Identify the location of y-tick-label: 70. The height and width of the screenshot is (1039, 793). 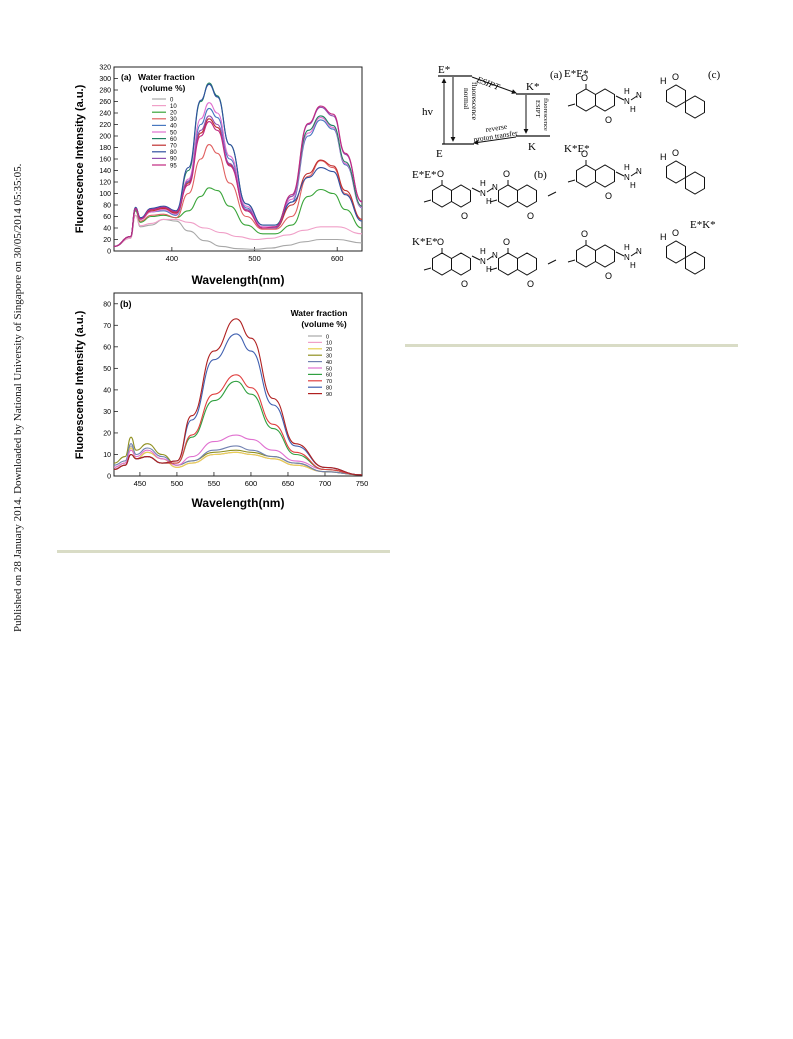
(107, 326).